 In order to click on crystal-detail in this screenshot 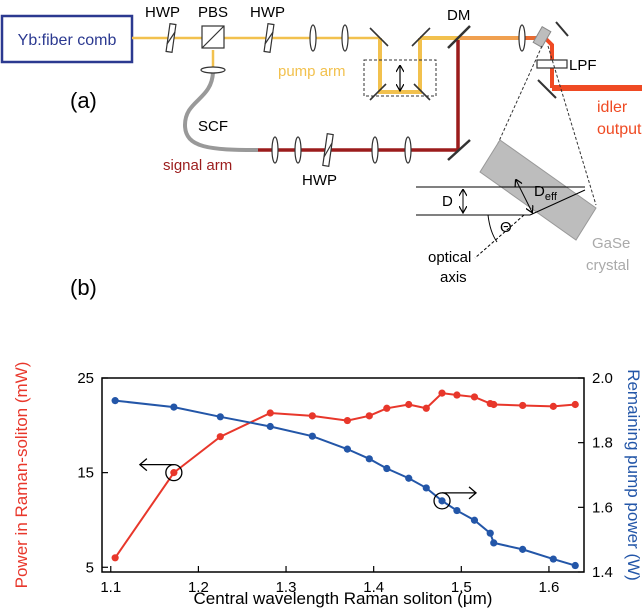, I will do `click(538, 190)`.